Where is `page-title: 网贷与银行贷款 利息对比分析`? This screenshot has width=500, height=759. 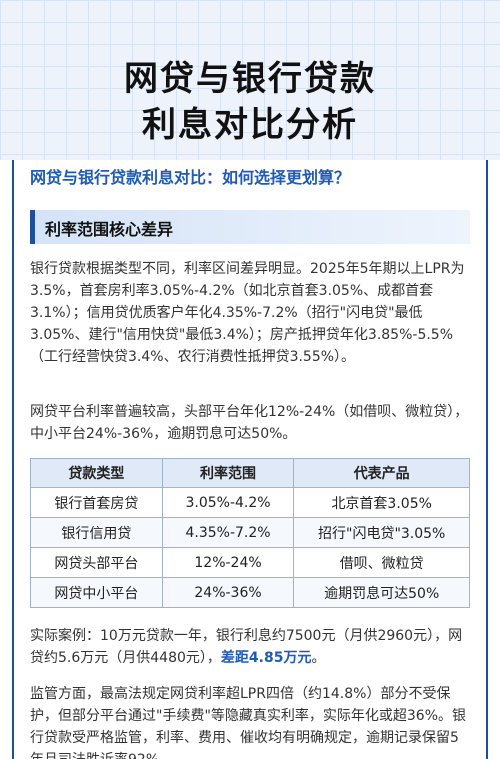
page-title: 网贷与银行贷款 利息对比分析 is located at coordinates (250, 102).